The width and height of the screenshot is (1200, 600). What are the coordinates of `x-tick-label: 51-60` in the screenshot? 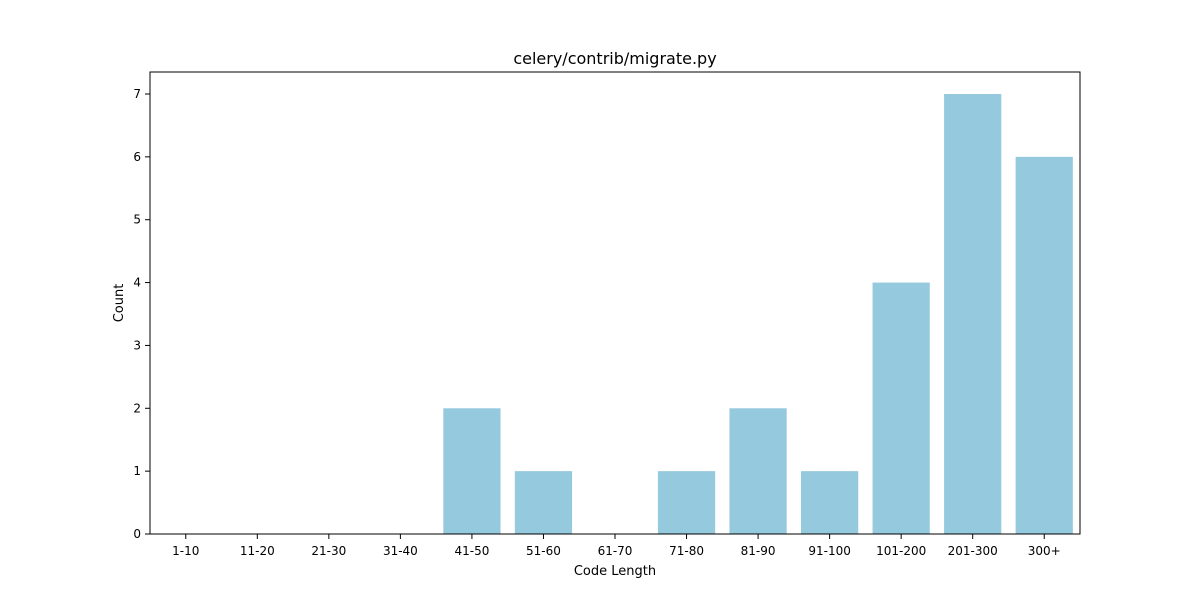 It's located at (543, 551).